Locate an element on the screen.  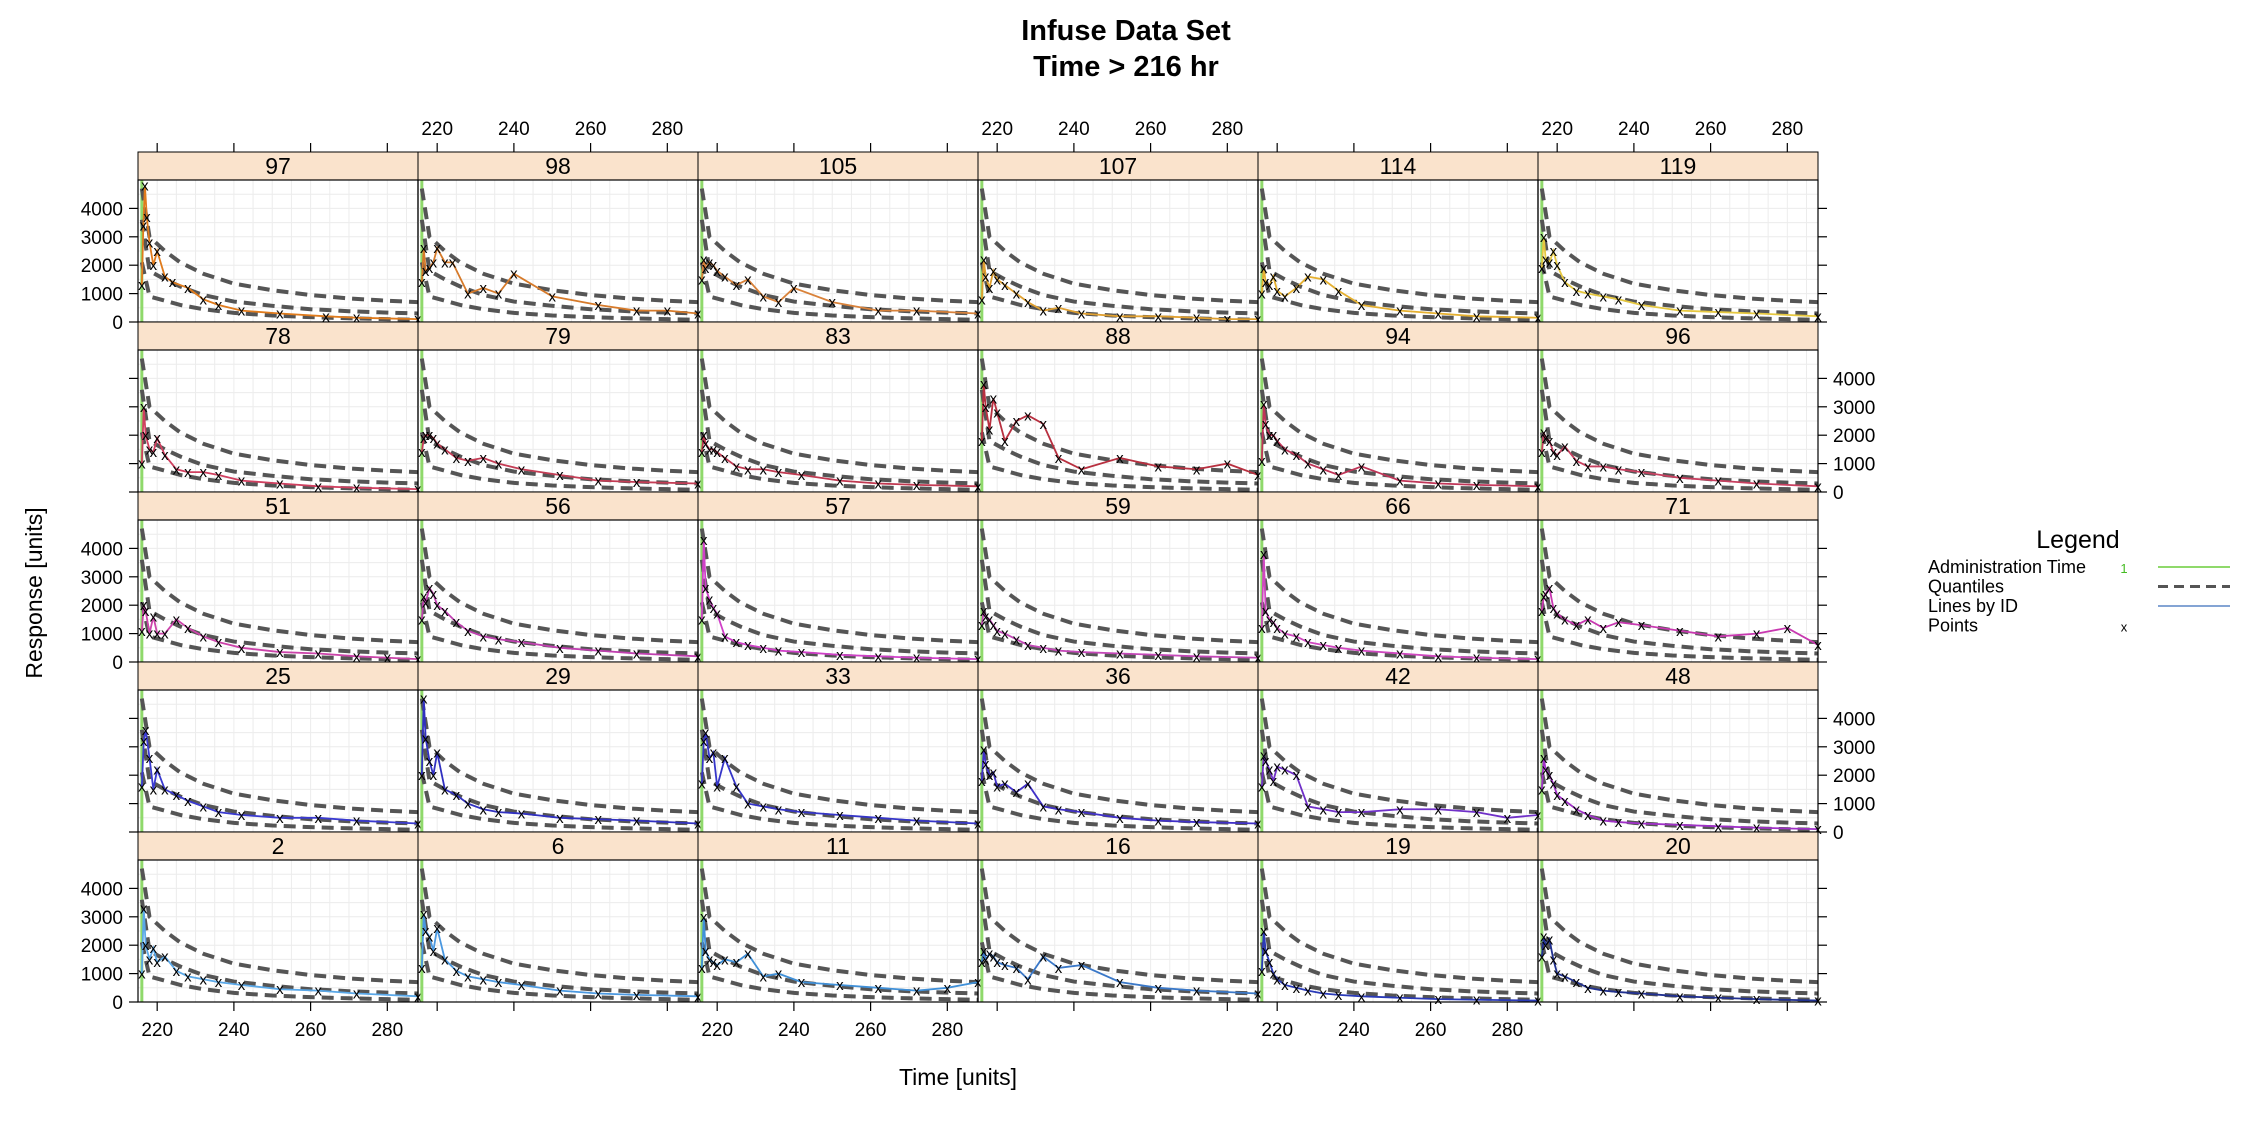
chart-title: Infuse Data Set is located at coordinates (1126, 31).